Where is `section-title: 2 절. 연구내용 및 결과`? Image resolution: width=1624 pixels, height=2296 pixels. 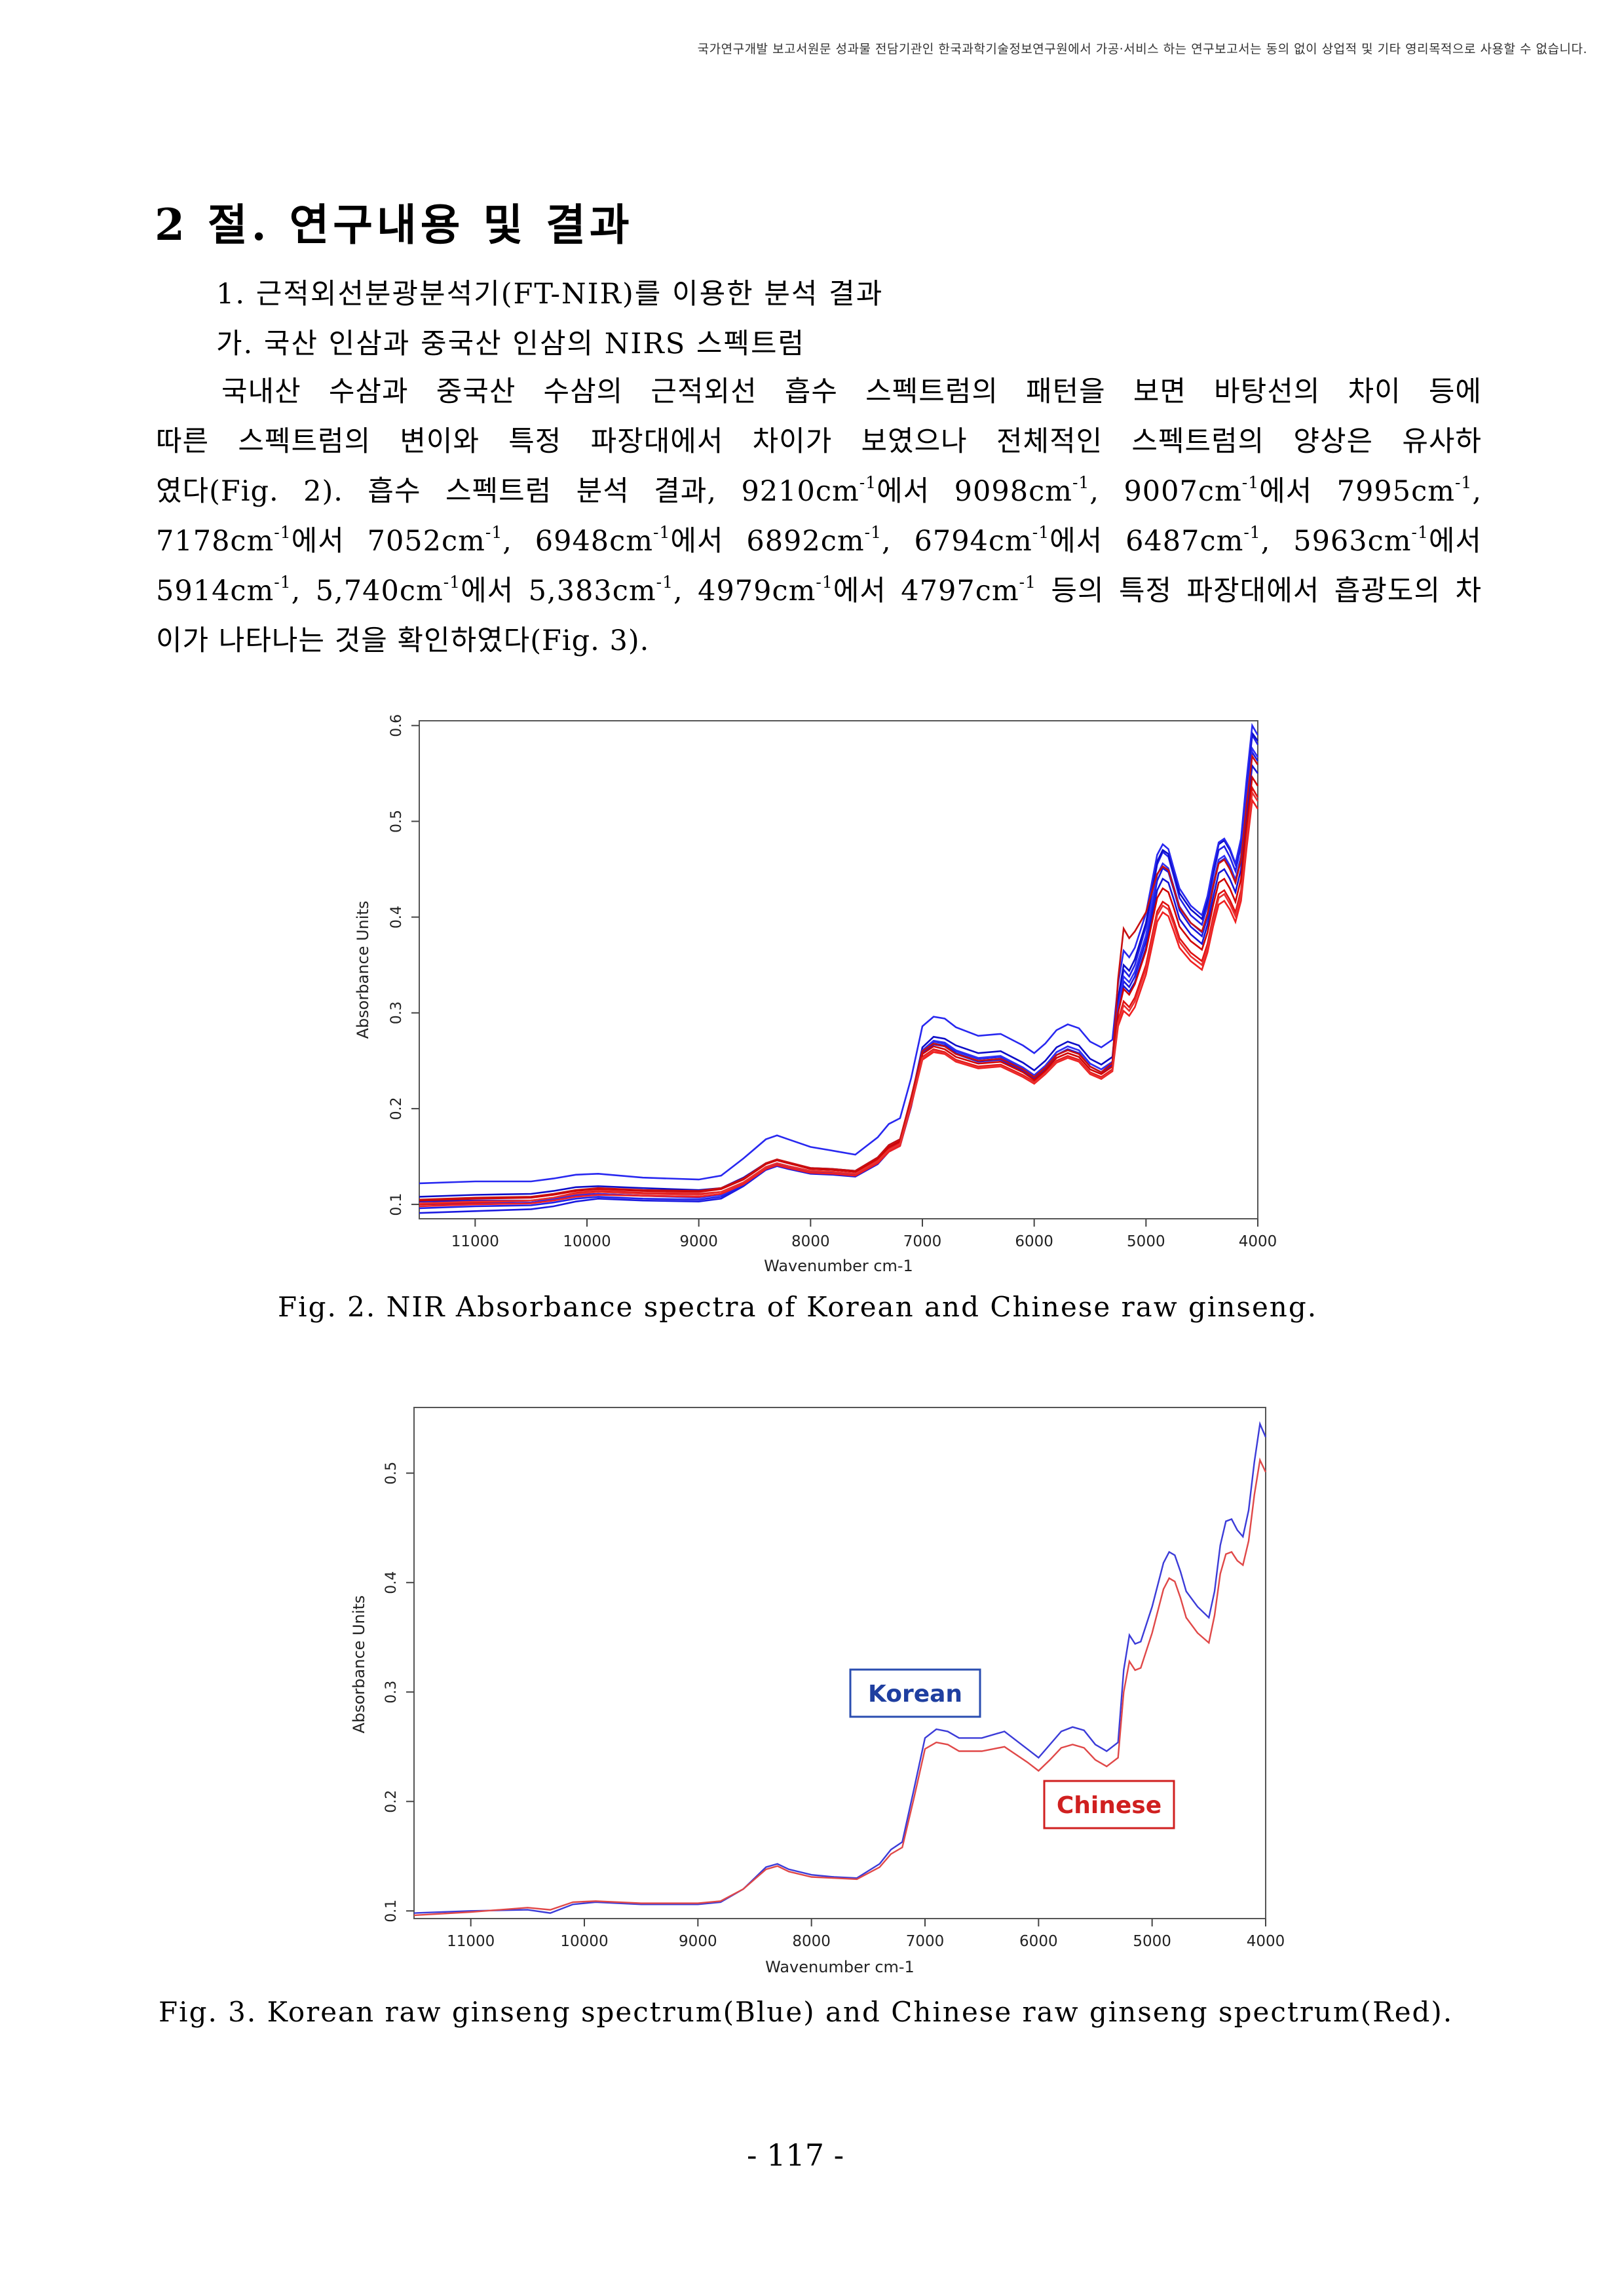
section-title: 2 절. 연구내용 및 결과 is located at coordinates (394, 224).